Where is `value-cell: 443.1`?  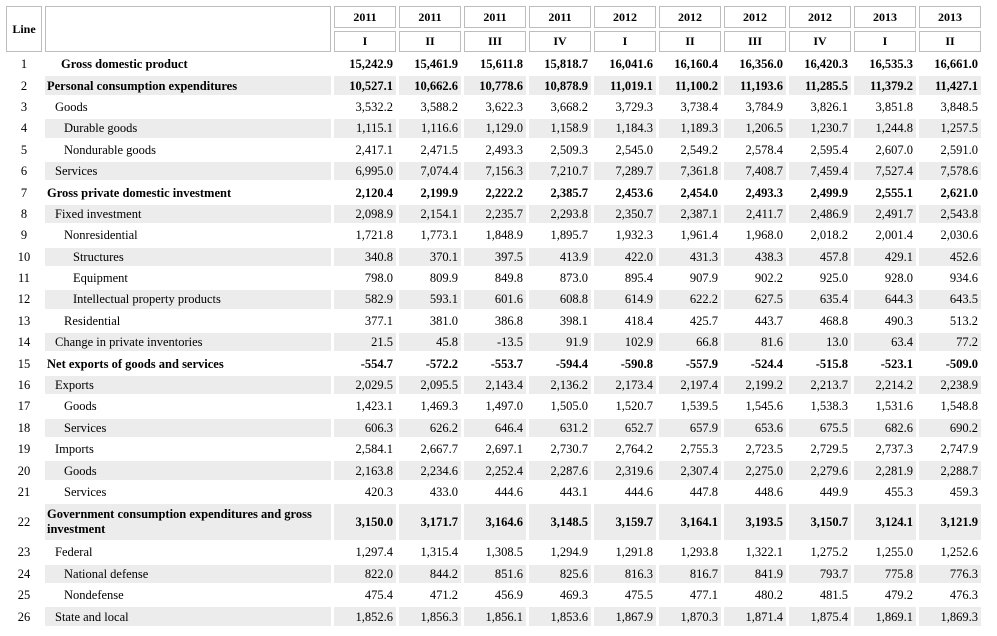
value-cell: 443.1 is located at coordinates (573, 492).